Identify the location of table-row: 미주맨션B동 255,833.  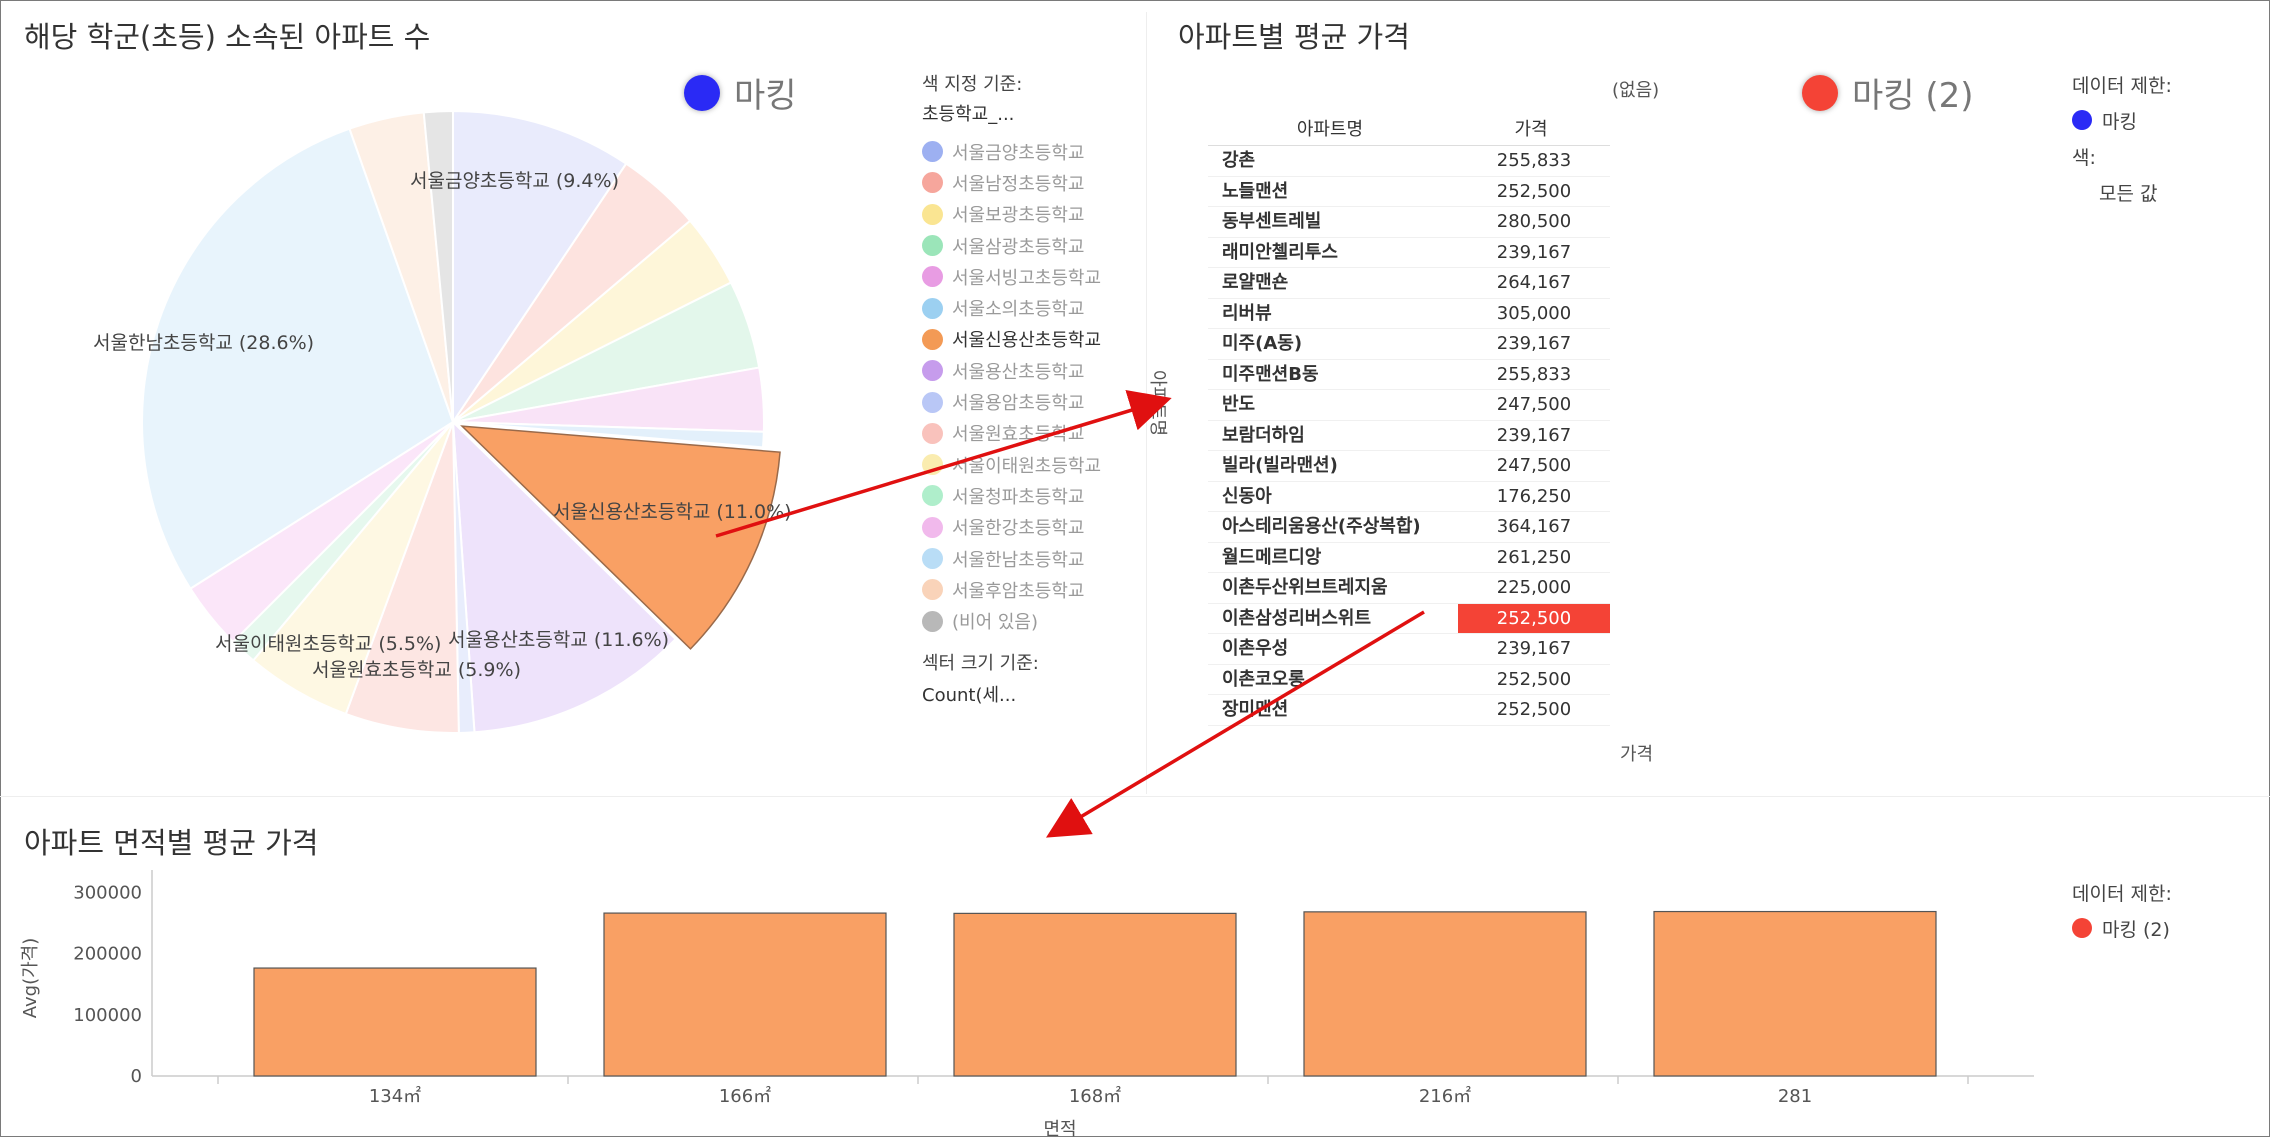
(1409, 375).